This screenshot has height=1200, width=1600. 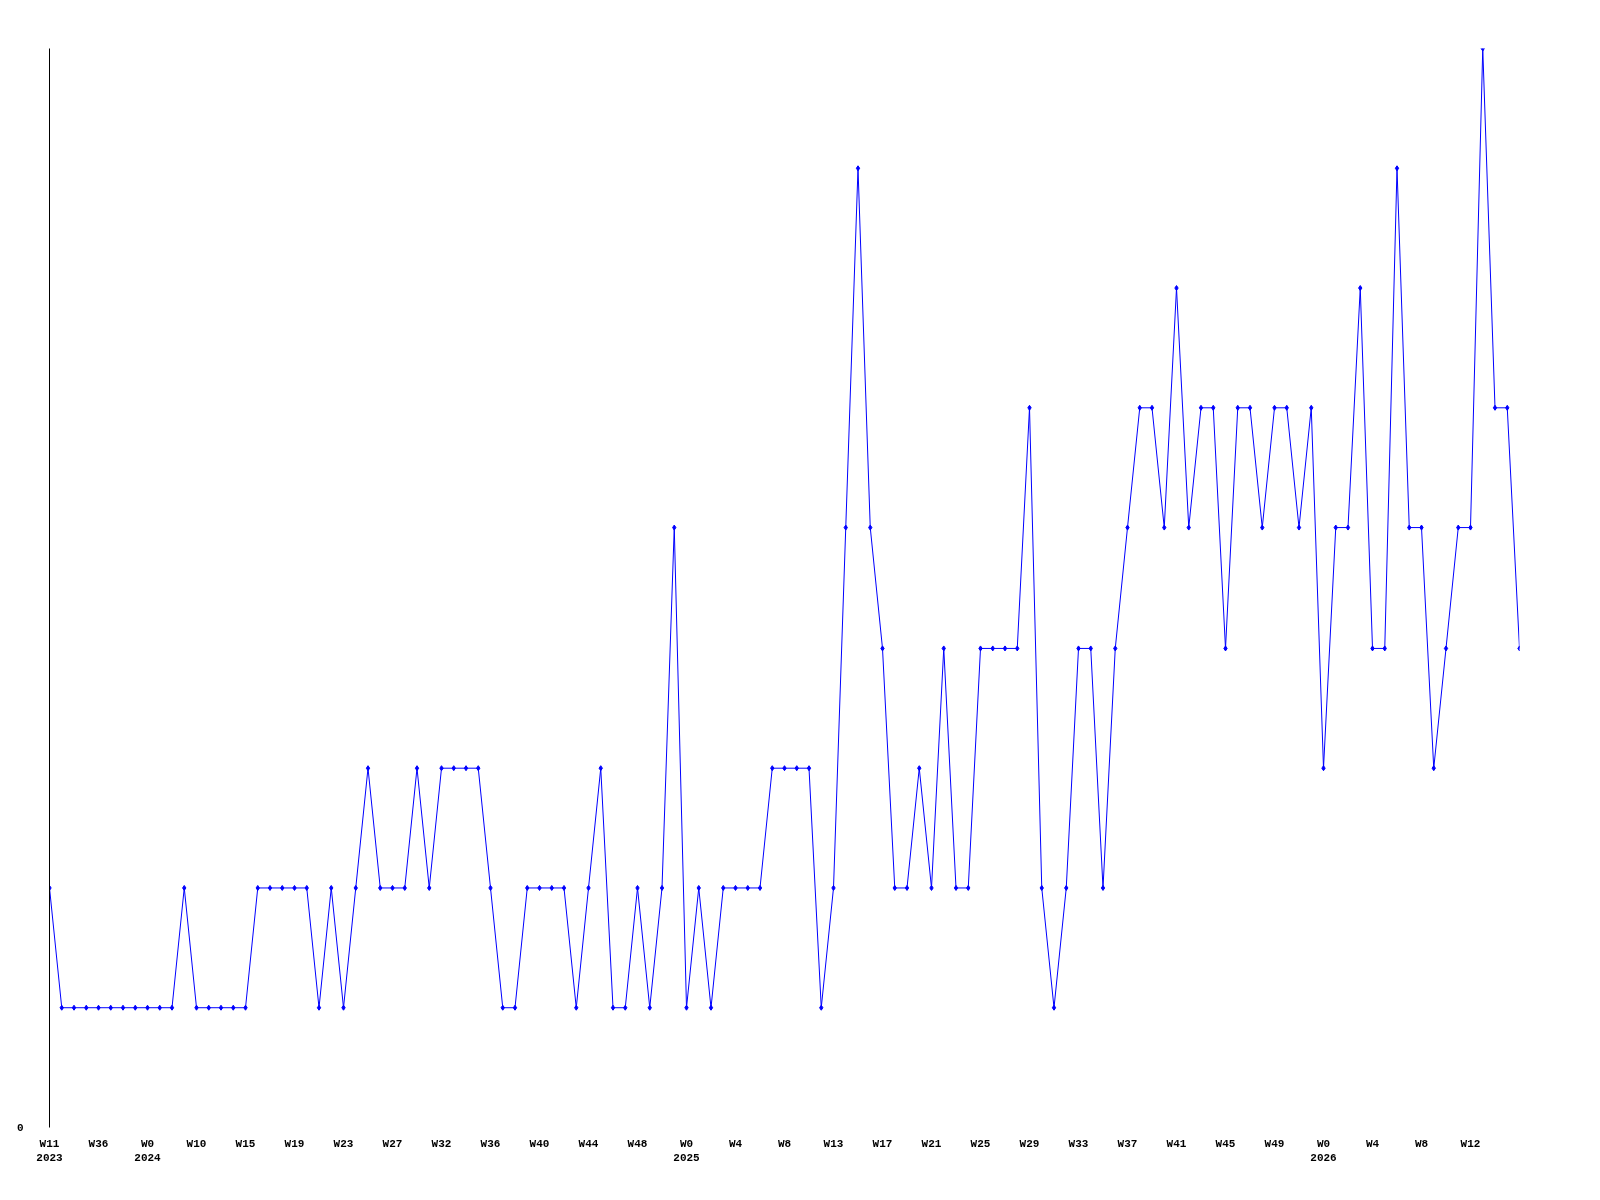 What do you see at coordinates (50, 1150) in the screenshot?
I see `x-tick-label: W11 2023` at bounding box center [50, 1150].